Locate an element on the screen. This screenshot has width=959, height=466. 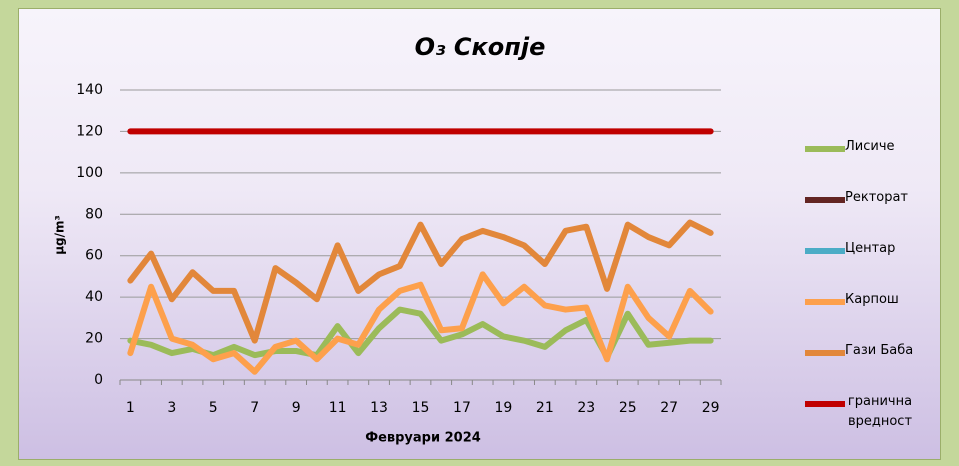
legend-label: гранична вредност is located at coordinates (880, 411).